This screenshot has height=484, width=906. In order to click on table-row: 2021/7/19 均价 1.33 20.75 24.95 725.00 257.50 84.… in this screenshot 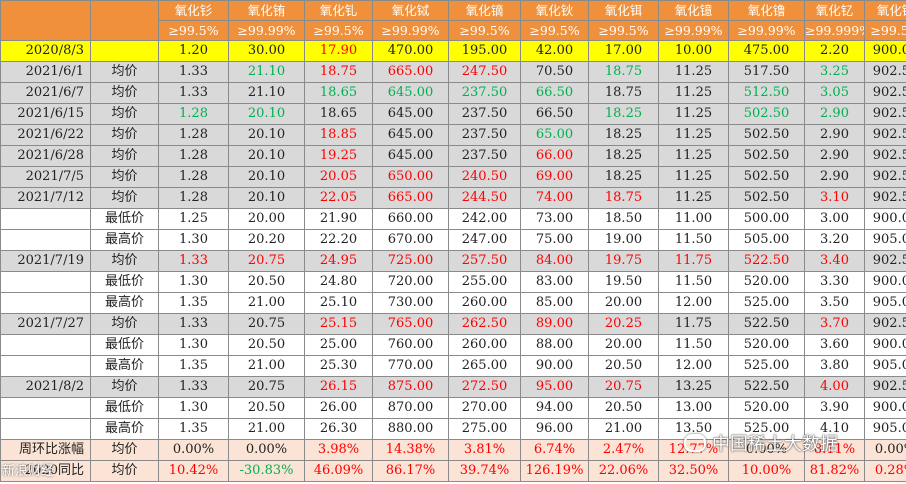, I will do `click(453, 261)`.